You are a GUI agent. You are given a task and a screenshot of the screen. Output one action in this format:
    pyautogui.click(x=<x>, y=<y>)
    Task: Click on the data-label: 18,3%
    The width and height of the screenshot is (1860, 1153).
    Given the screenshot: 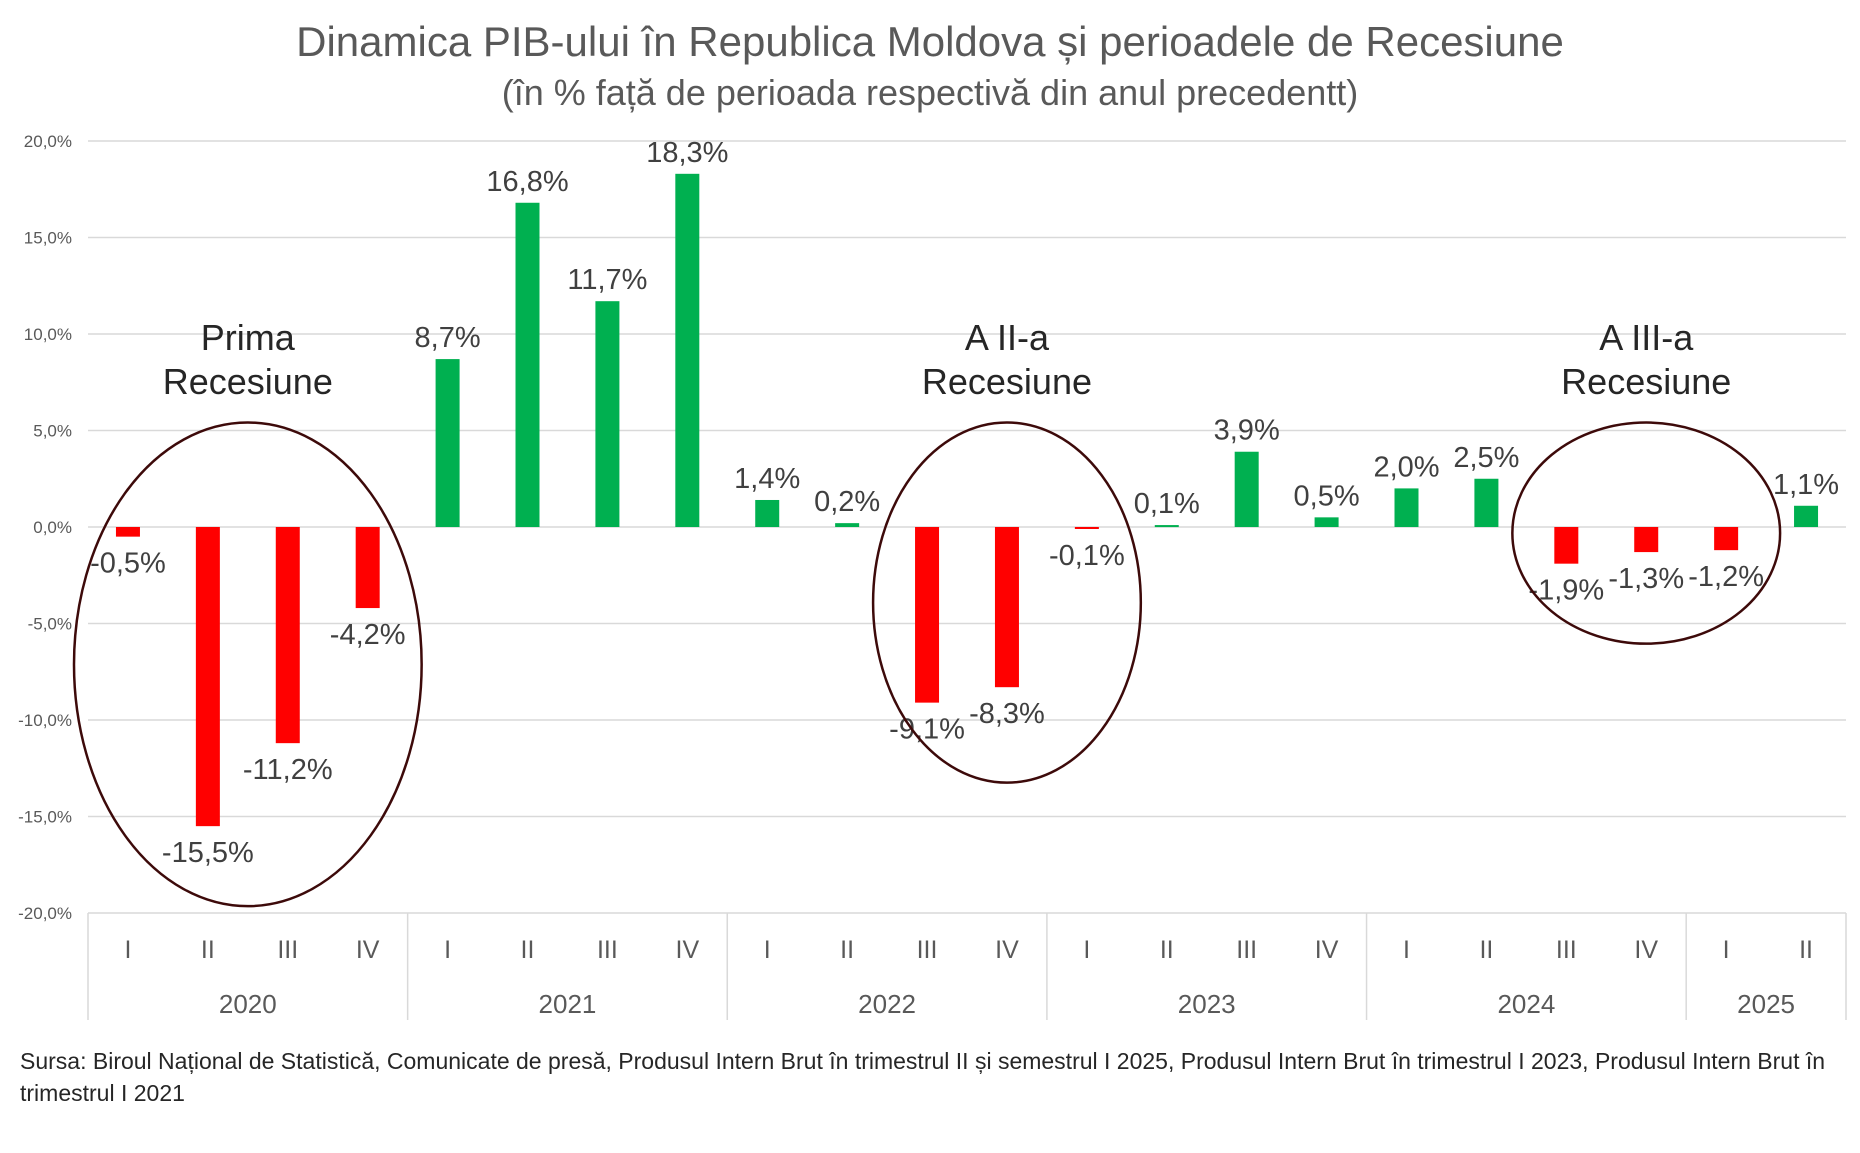 What is the action you would take?
    pyautogui.click(x=687, y=153)
    